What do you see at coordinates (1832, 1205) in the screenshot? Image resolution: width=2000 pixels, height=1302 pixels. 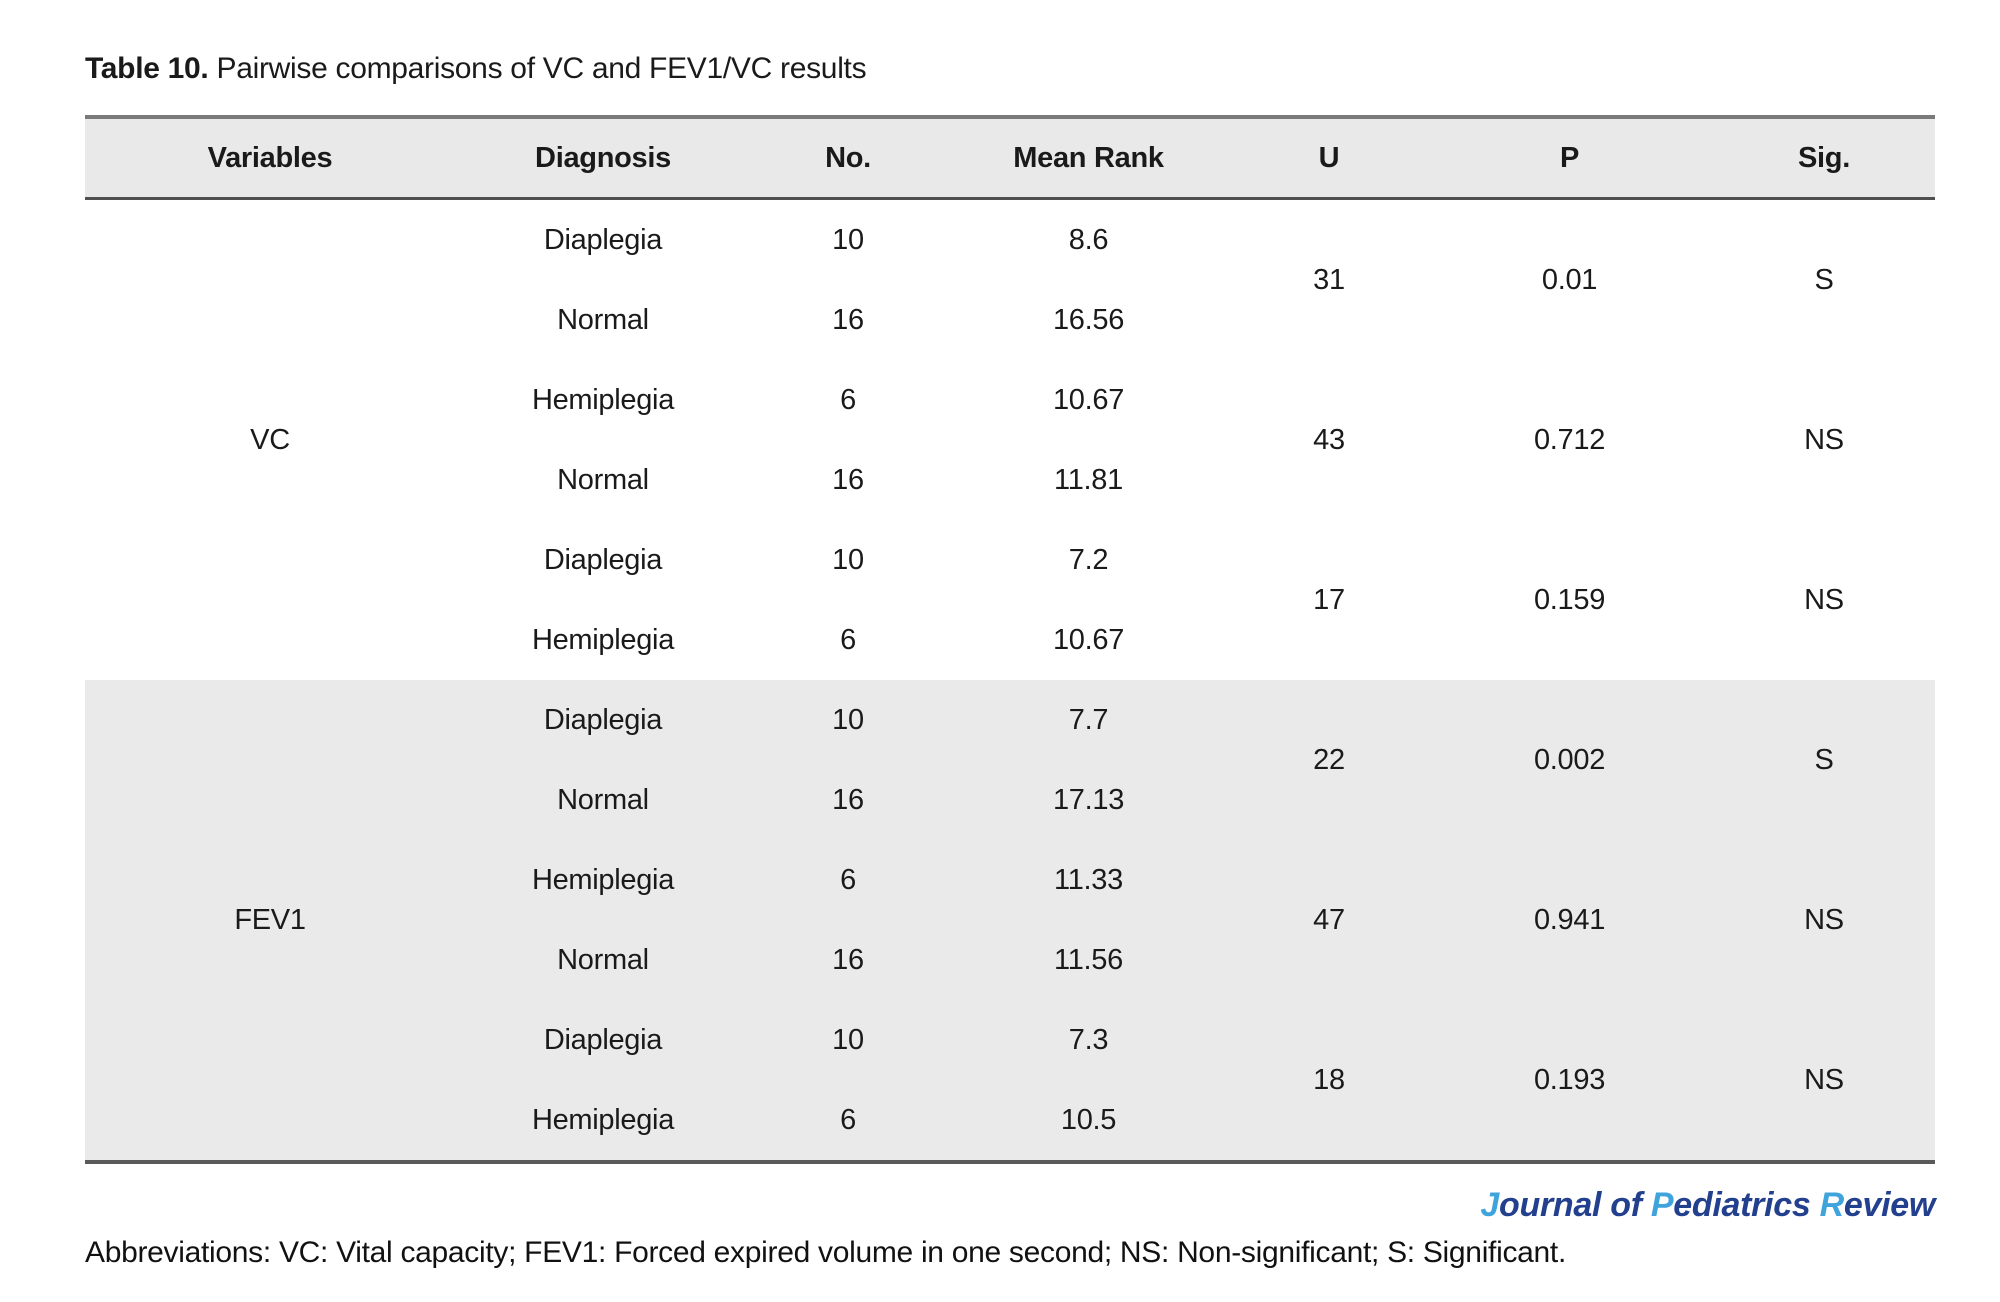 I see `journal-logo-initial: R` at bounding box center [1832, 1205].